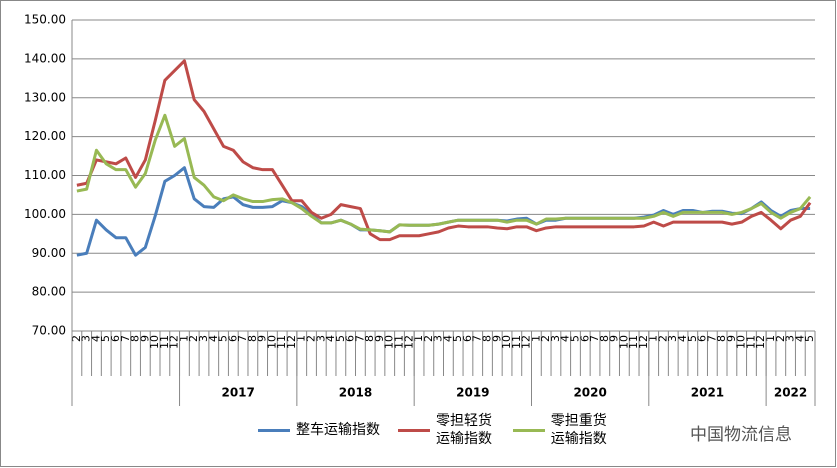  Describe the element at coordinates (578, 430) in the screenshot. I see `legend-label: 零担重货运输指数` at that location.